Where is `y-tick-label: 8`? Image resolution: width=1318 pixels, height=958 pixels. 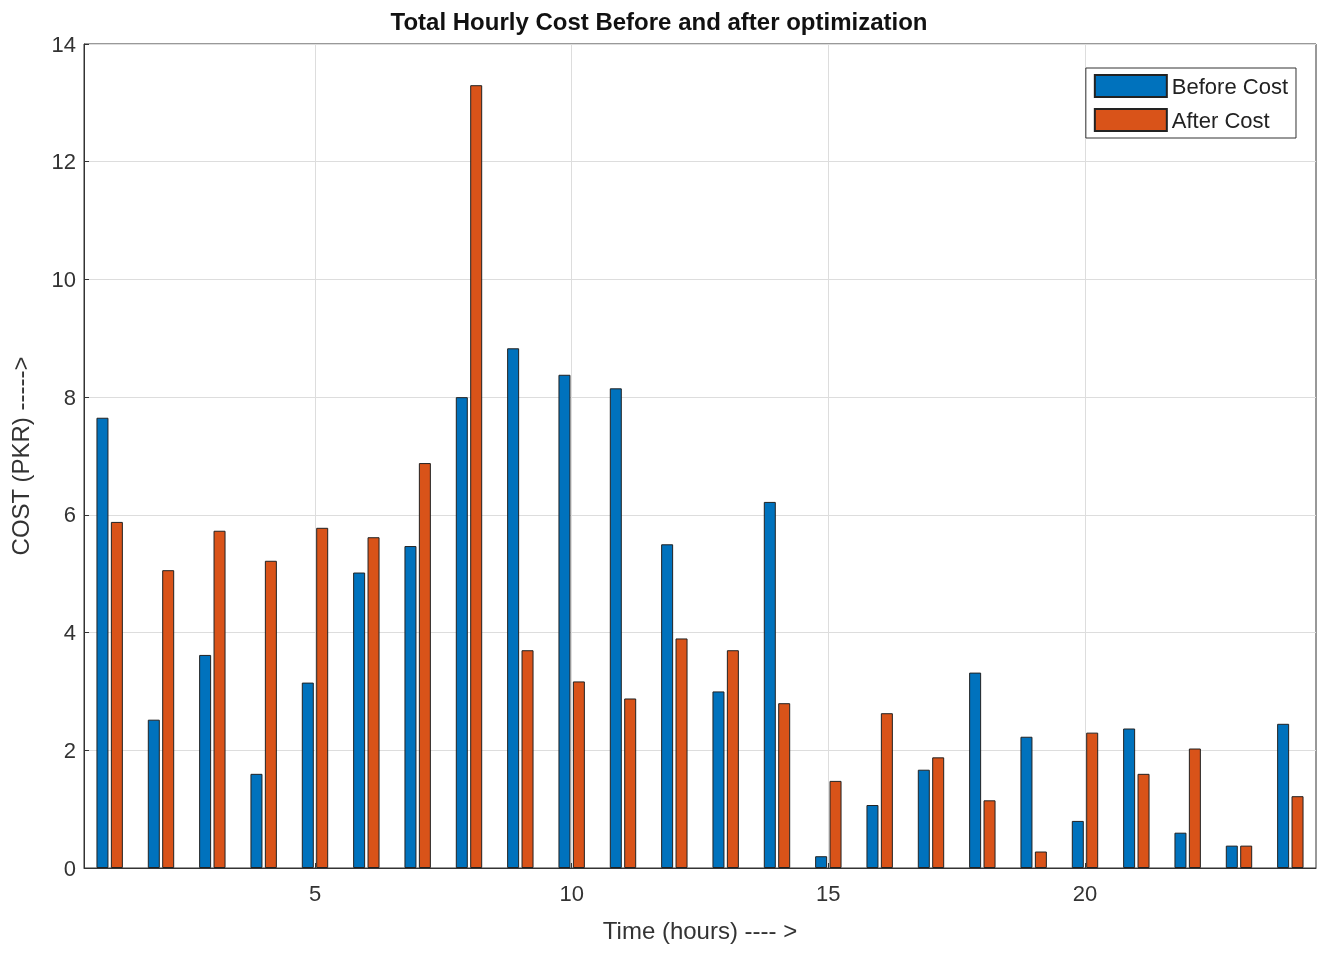 y-tick-label: 8 is located at coordinates (69, 397).